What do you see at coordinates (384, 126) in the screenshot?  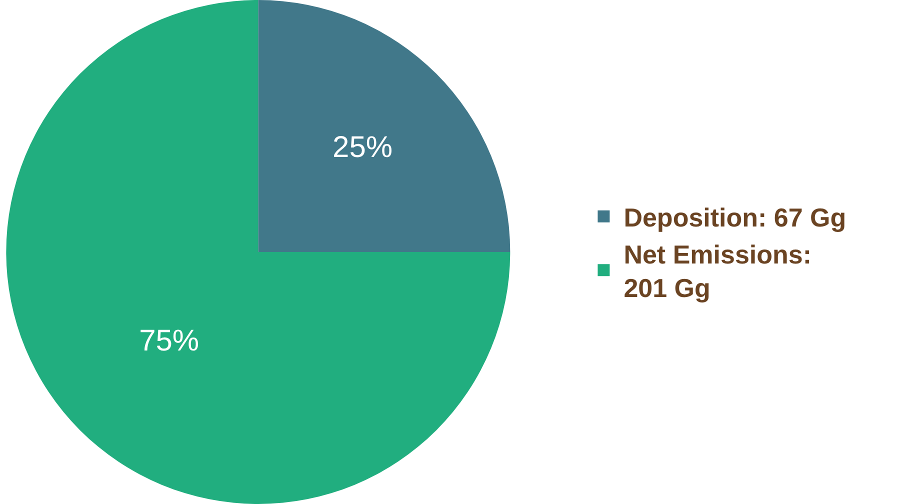 I see `pie-slice` at bounding box center [384, 126].